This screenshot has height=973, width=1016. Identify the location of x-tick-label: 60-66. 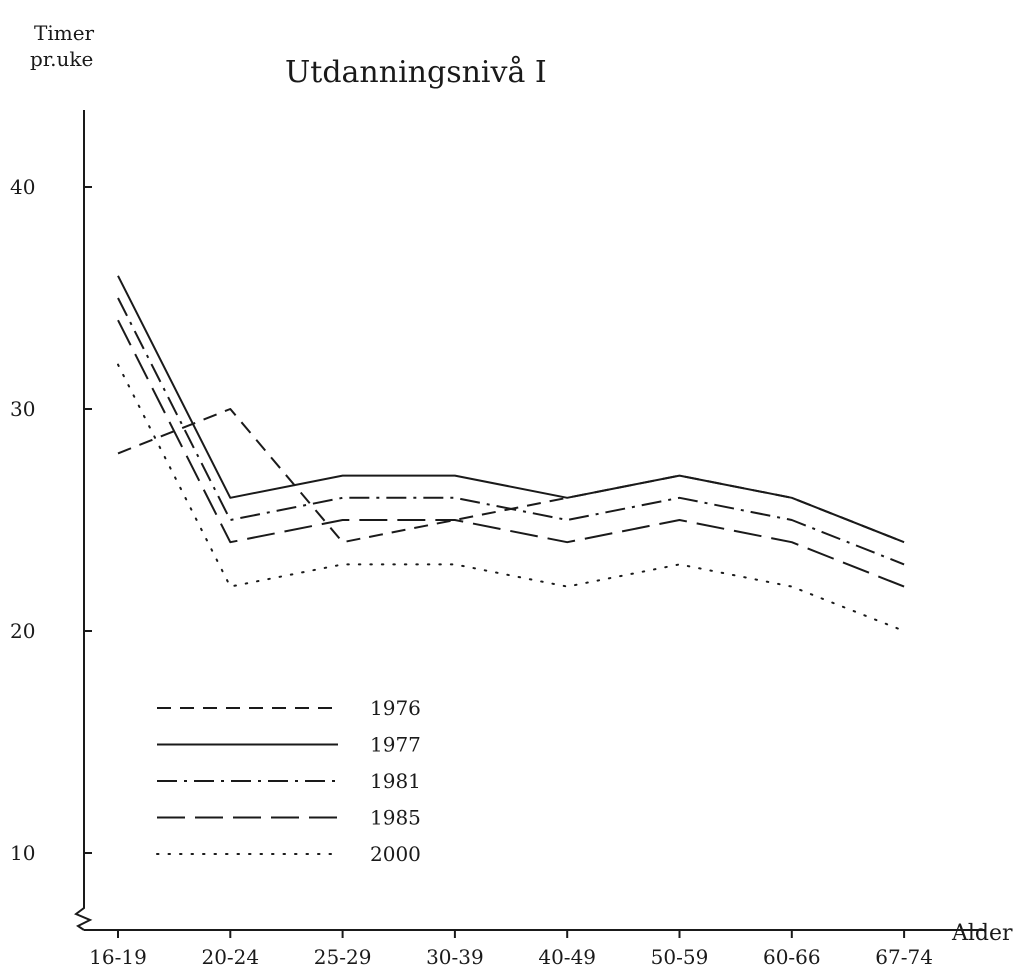
(792, 957).